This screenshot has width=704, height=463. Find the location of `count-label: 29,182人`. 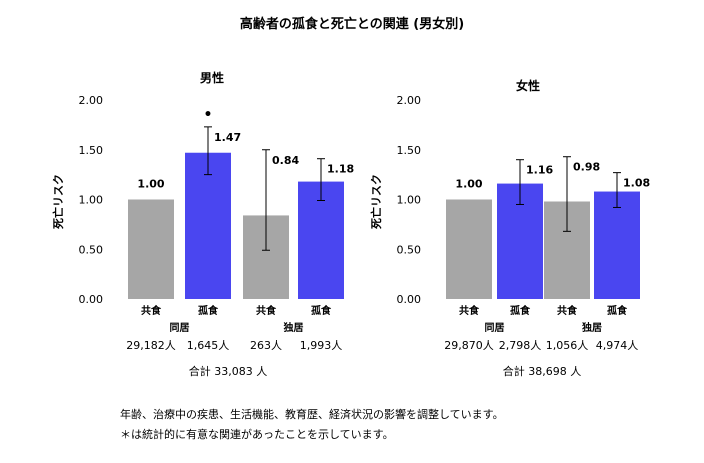

count-label: 29,182人 is located at coordinates (151, 345).